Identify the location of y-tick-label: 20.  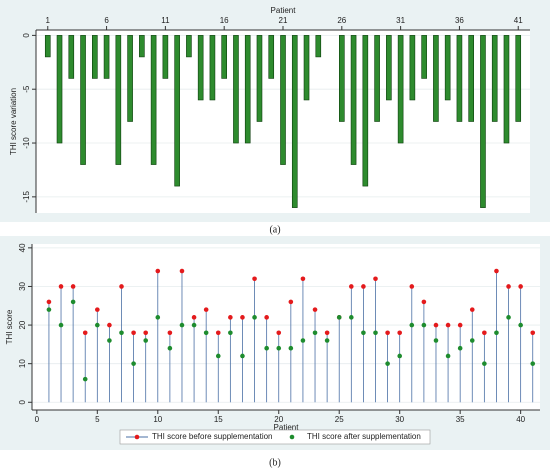
(22, 324).